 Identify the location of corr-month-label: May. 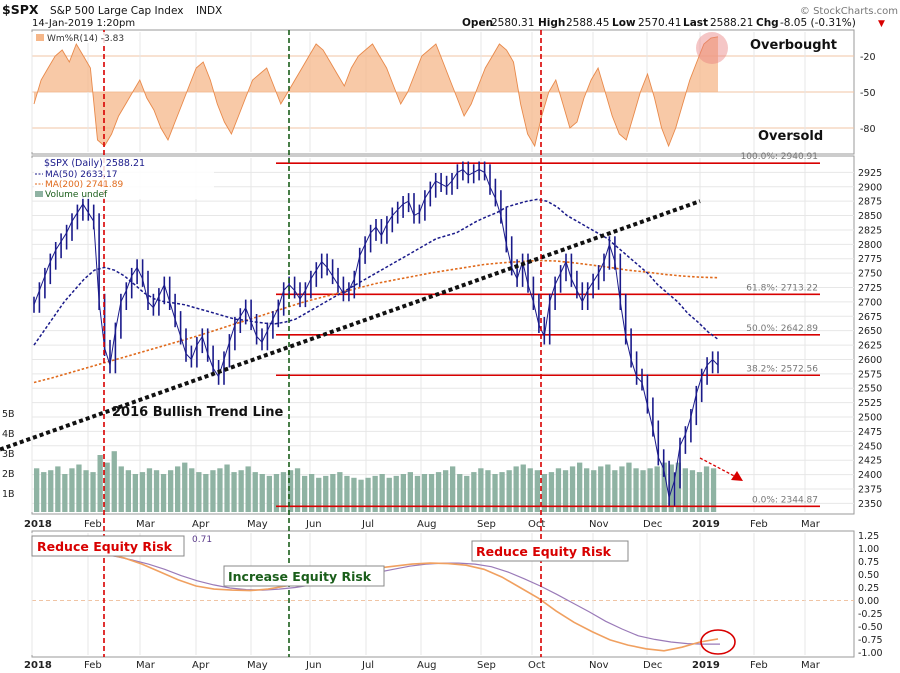
(257, 665).